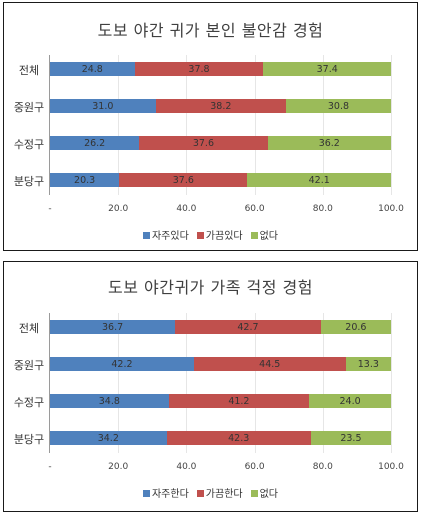  Describe the element at coordinates (224, 236) in the screenshot. I see `legend-label: 가끔있다` at that location.